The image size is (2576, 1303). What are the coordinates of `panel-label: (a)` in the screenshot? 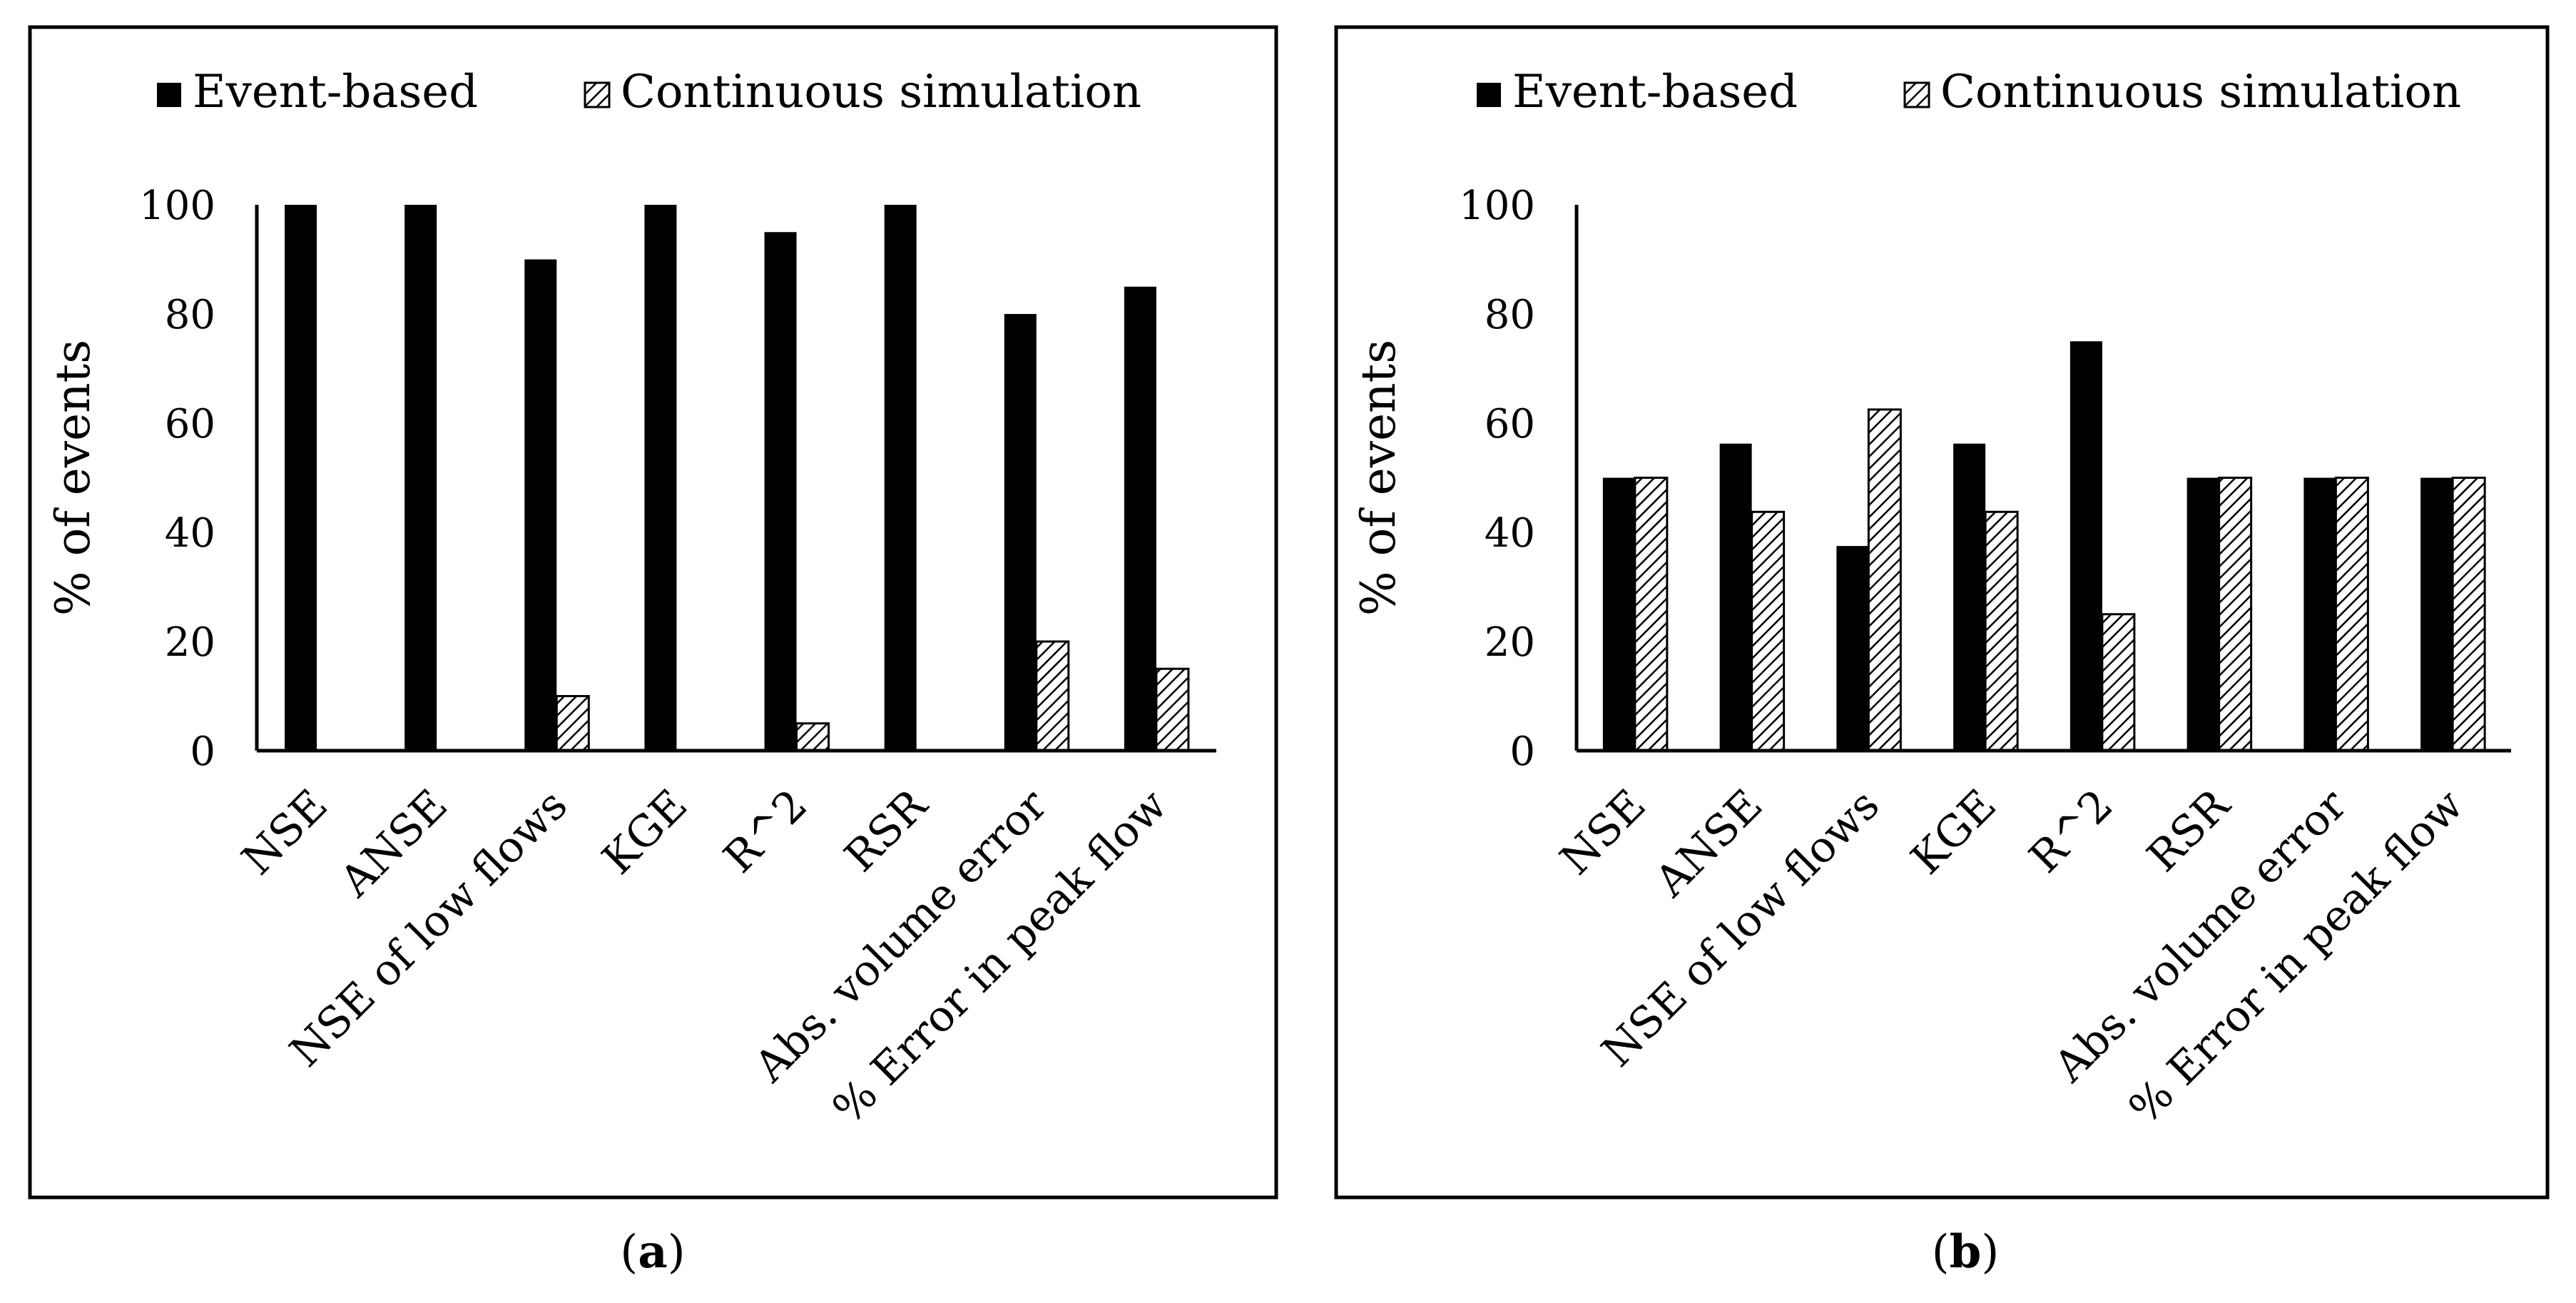 It's located at (652, 1252).